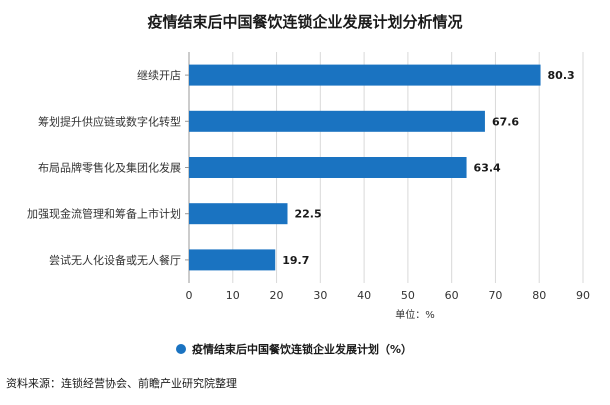 The image size is (610, 405). What do you see at coordinates (452, 295) in the screenshot?
I see `x-tick-label: 60` at bounding box center [452, 295].